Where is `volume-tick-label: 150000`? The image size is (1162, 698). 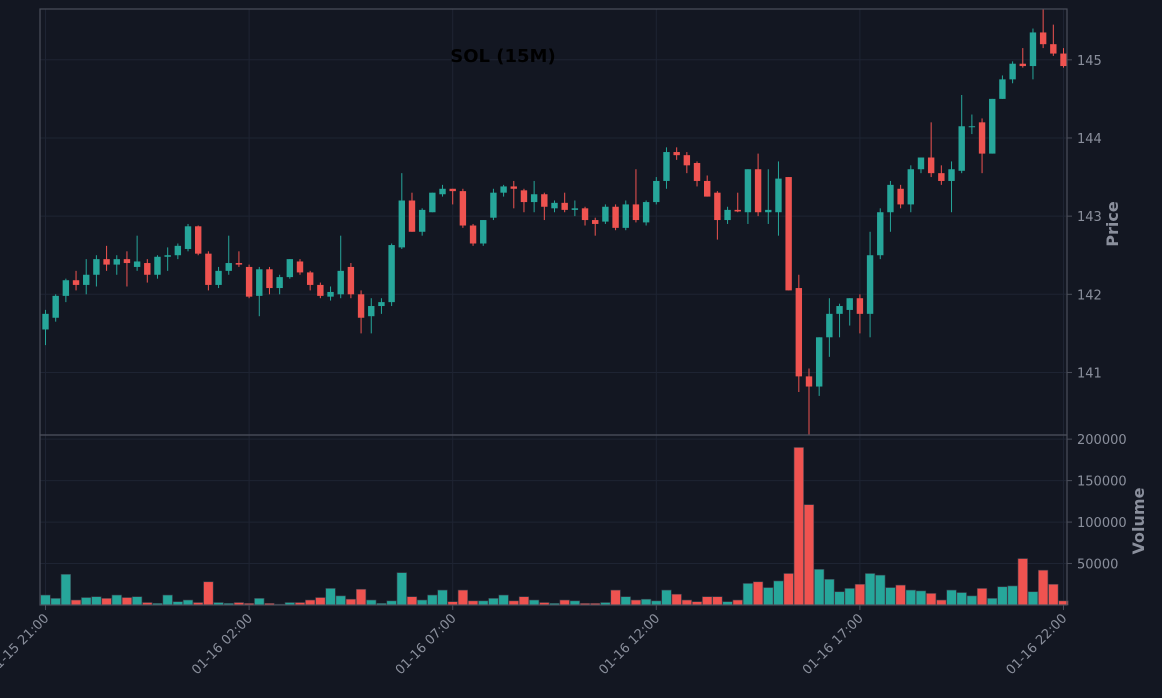
volume-tick-label: 150000 is located at coordinates (1102, 482).